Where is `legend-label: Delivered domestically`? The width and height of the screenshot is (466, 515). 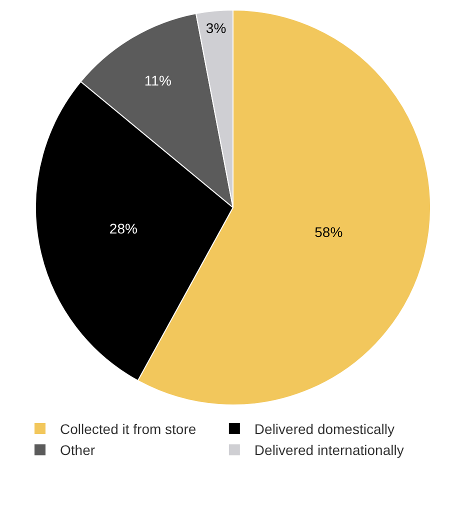
legend-label: Delivered domestically is located at coordinates (324, 428).